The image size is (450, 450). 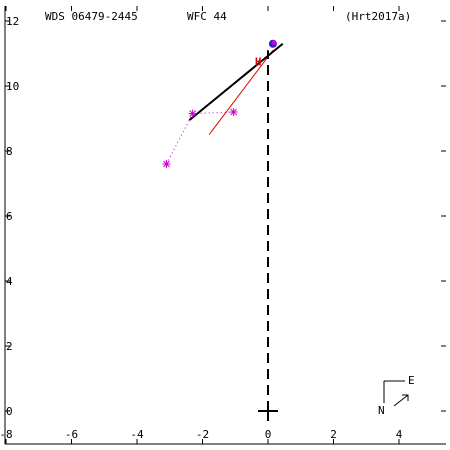 I want to click on reference-label: (Hrt2017a), so click(x=378, y=16).